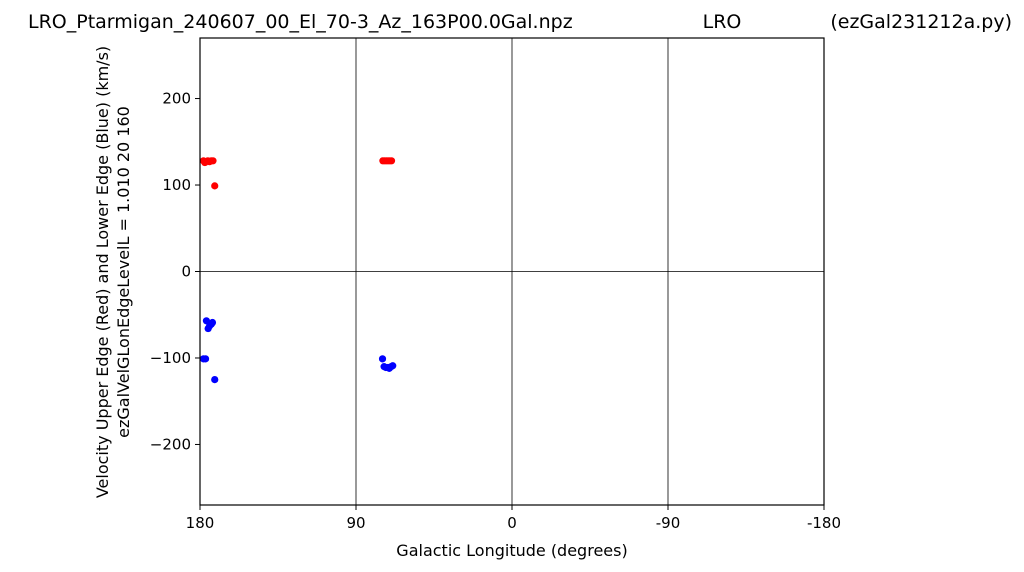 The height and width of the screenshot is (572, 1024). I want to click on x-tick-label: 180, so click(200, 523).